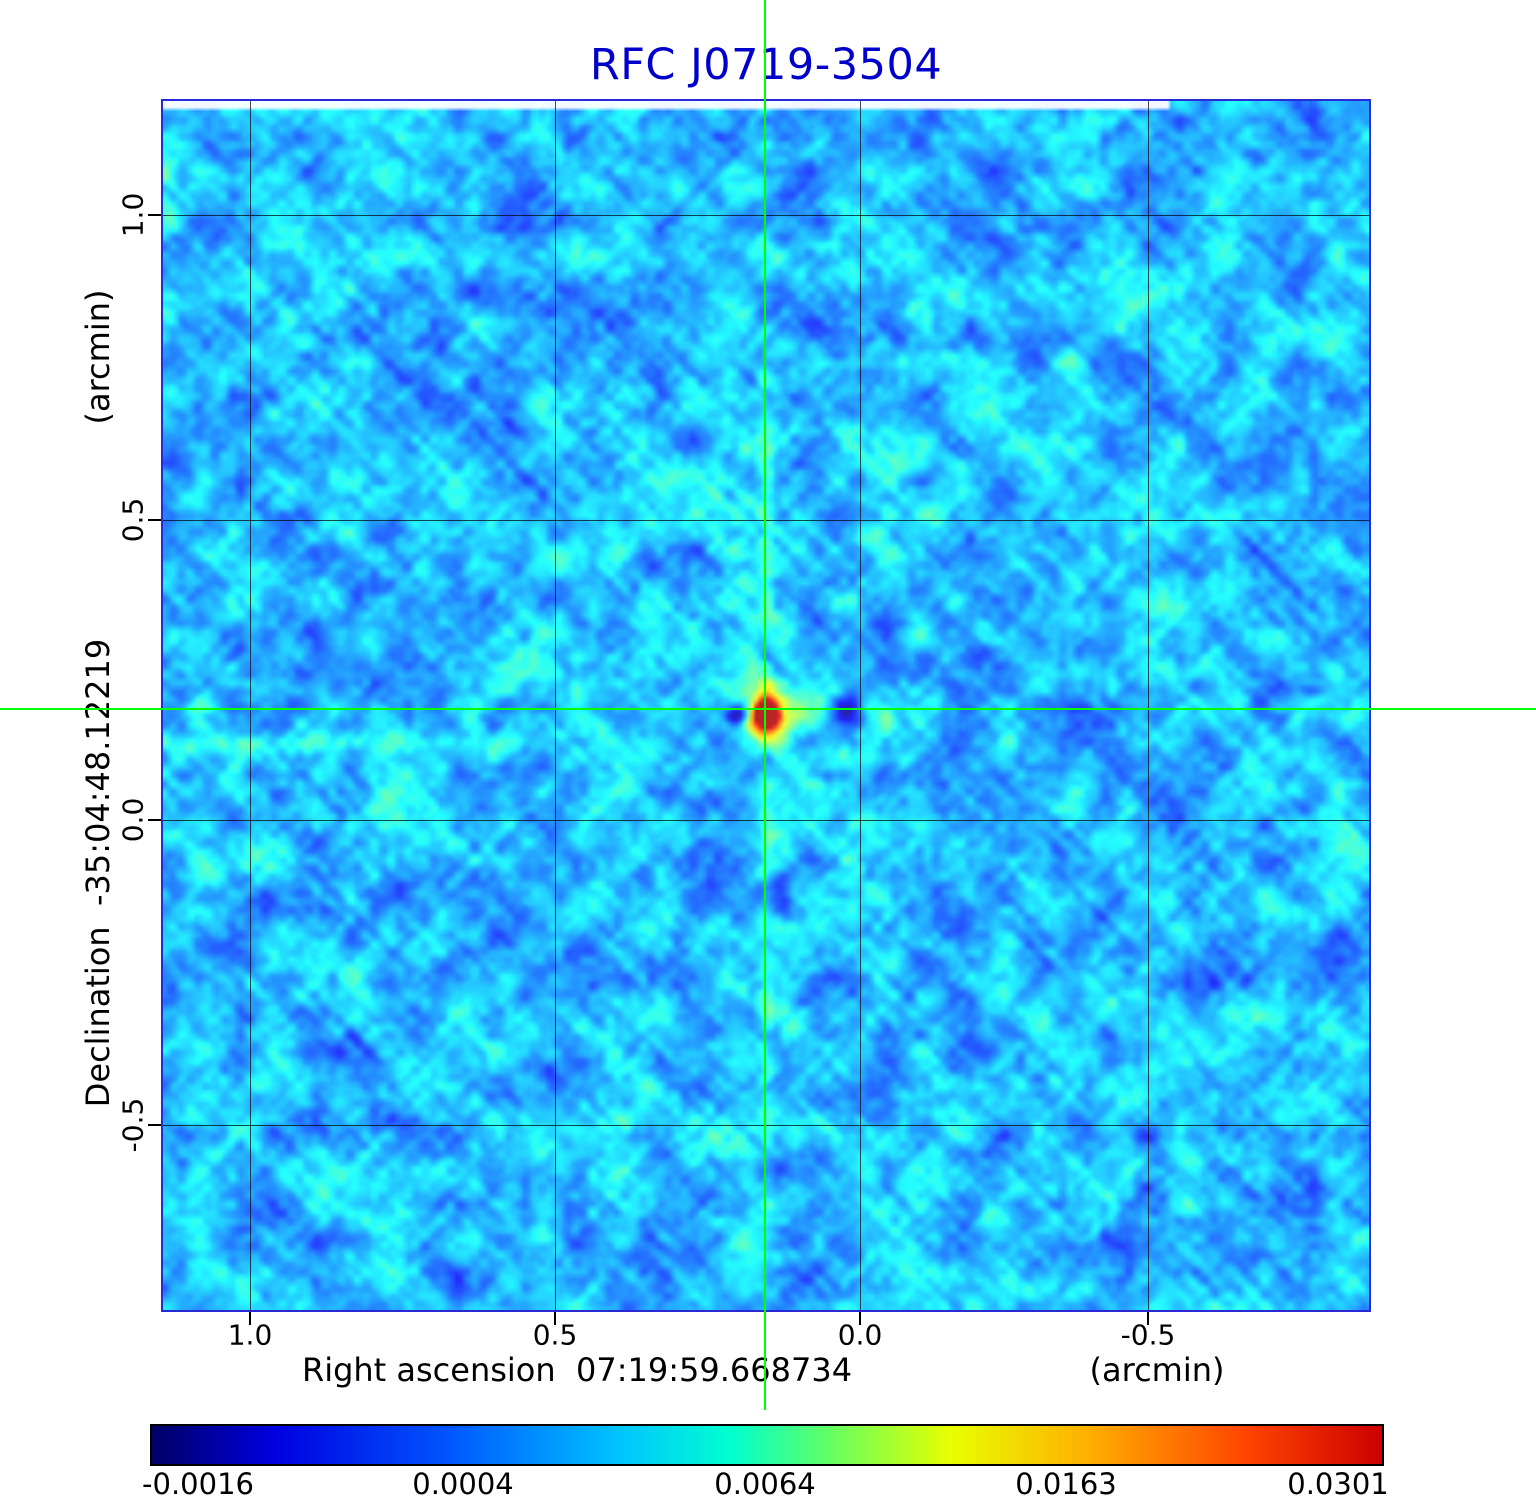  I want to click on crosshair-horizontal-line, so click(768, 709).